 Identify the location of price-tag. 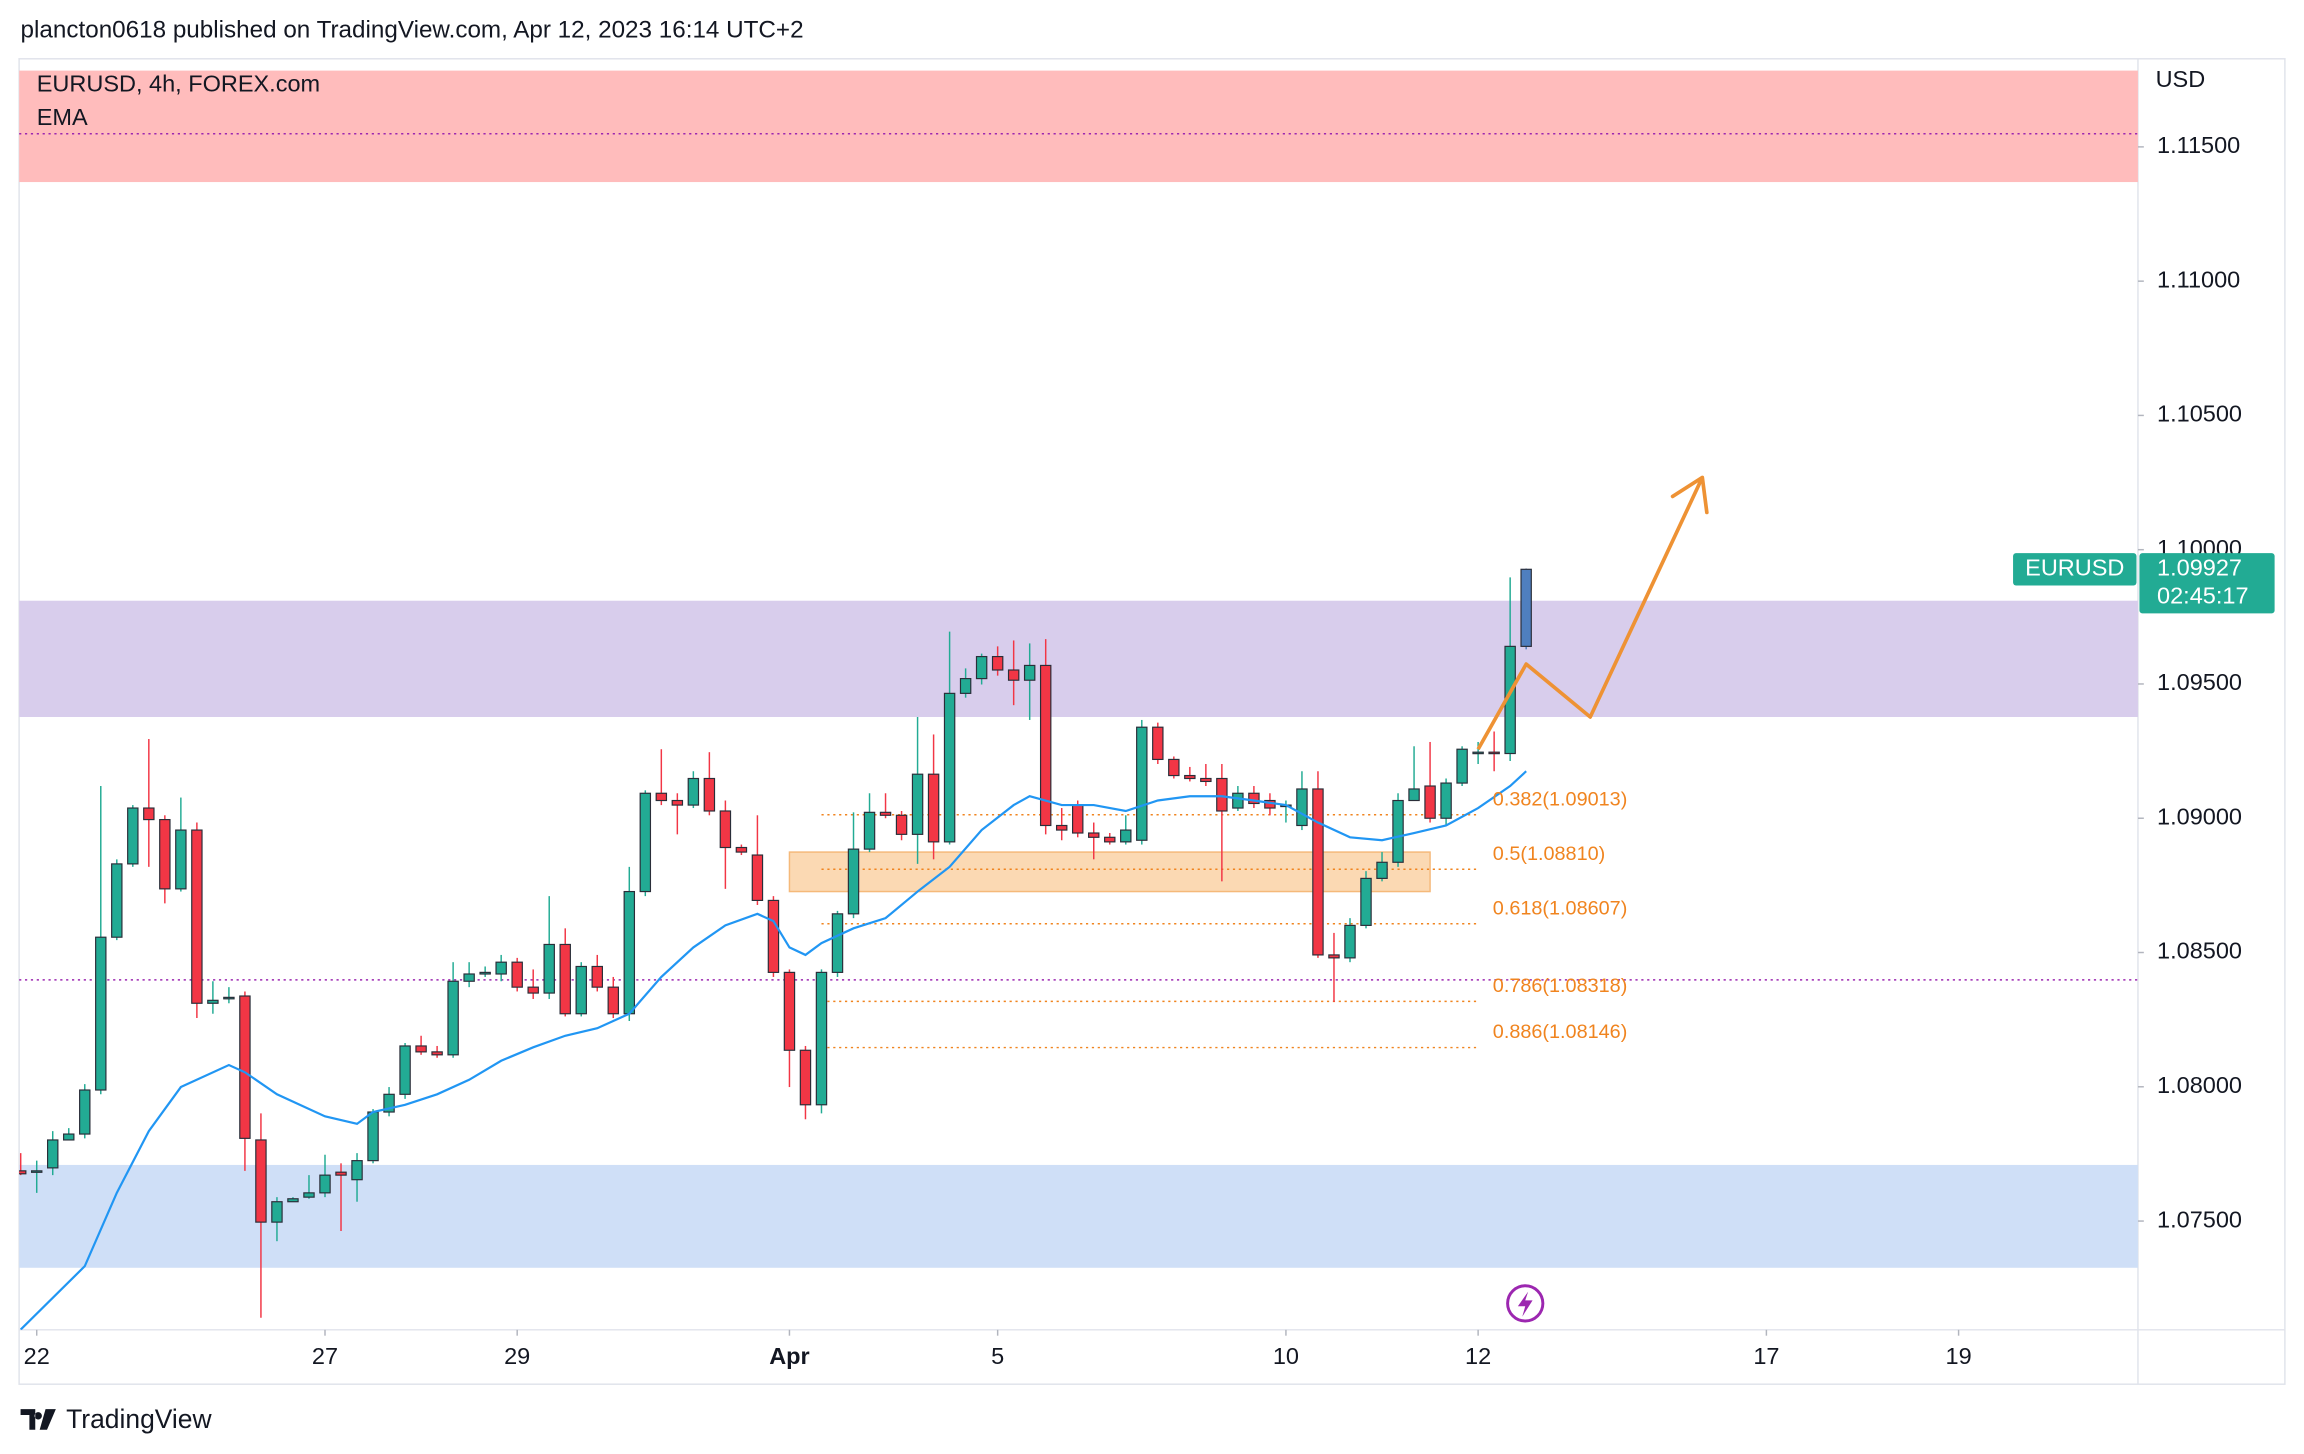
(2207, 583).